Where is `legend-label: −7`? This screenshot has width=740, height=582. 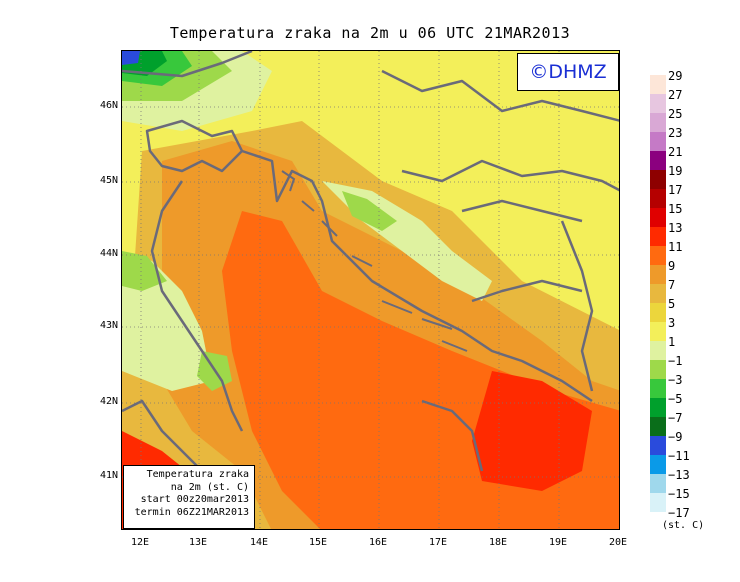
legend-label: −7 is located at coordinates (675, 418).